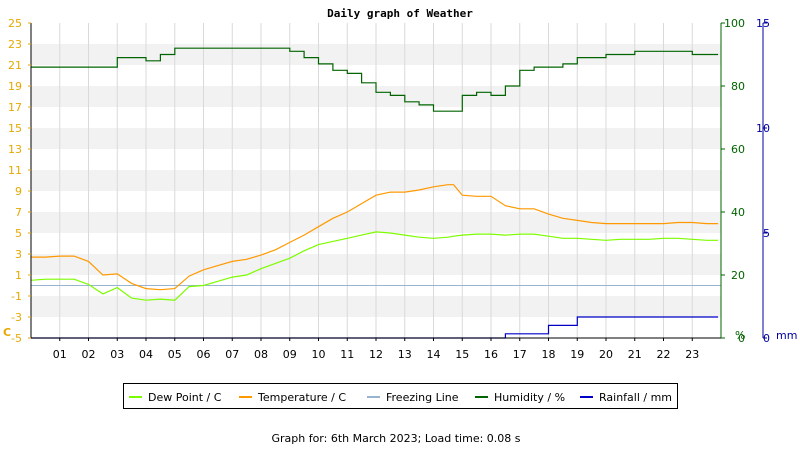  Describe the element at coordinates (18, 275) in the screenshot. I see `left-tick-label: 1` at that location.